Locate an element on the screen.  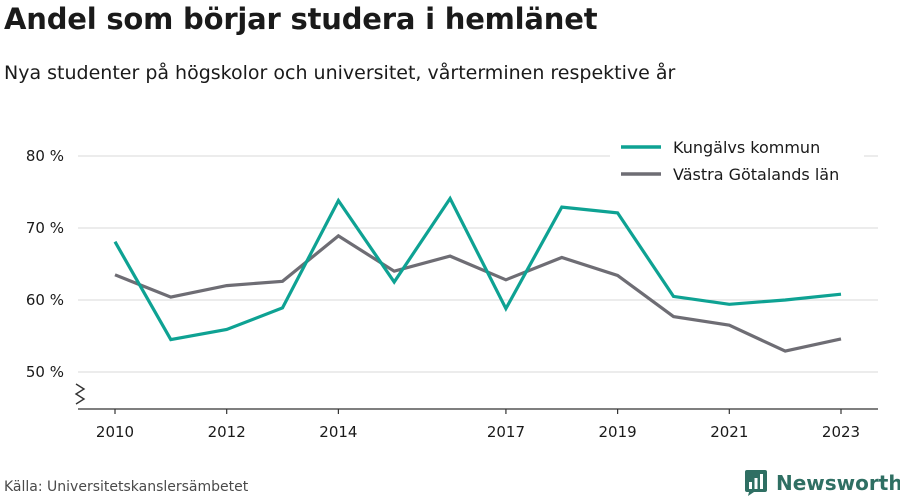
y-tick-label: 50 % is located at coordinates (45, 372).